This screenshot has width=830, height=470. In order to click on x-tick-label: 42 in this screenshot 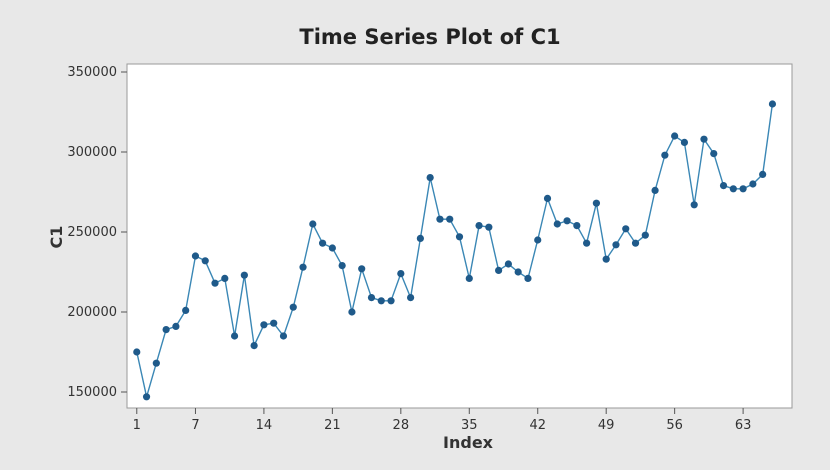, I will do `click(537, 425)`.